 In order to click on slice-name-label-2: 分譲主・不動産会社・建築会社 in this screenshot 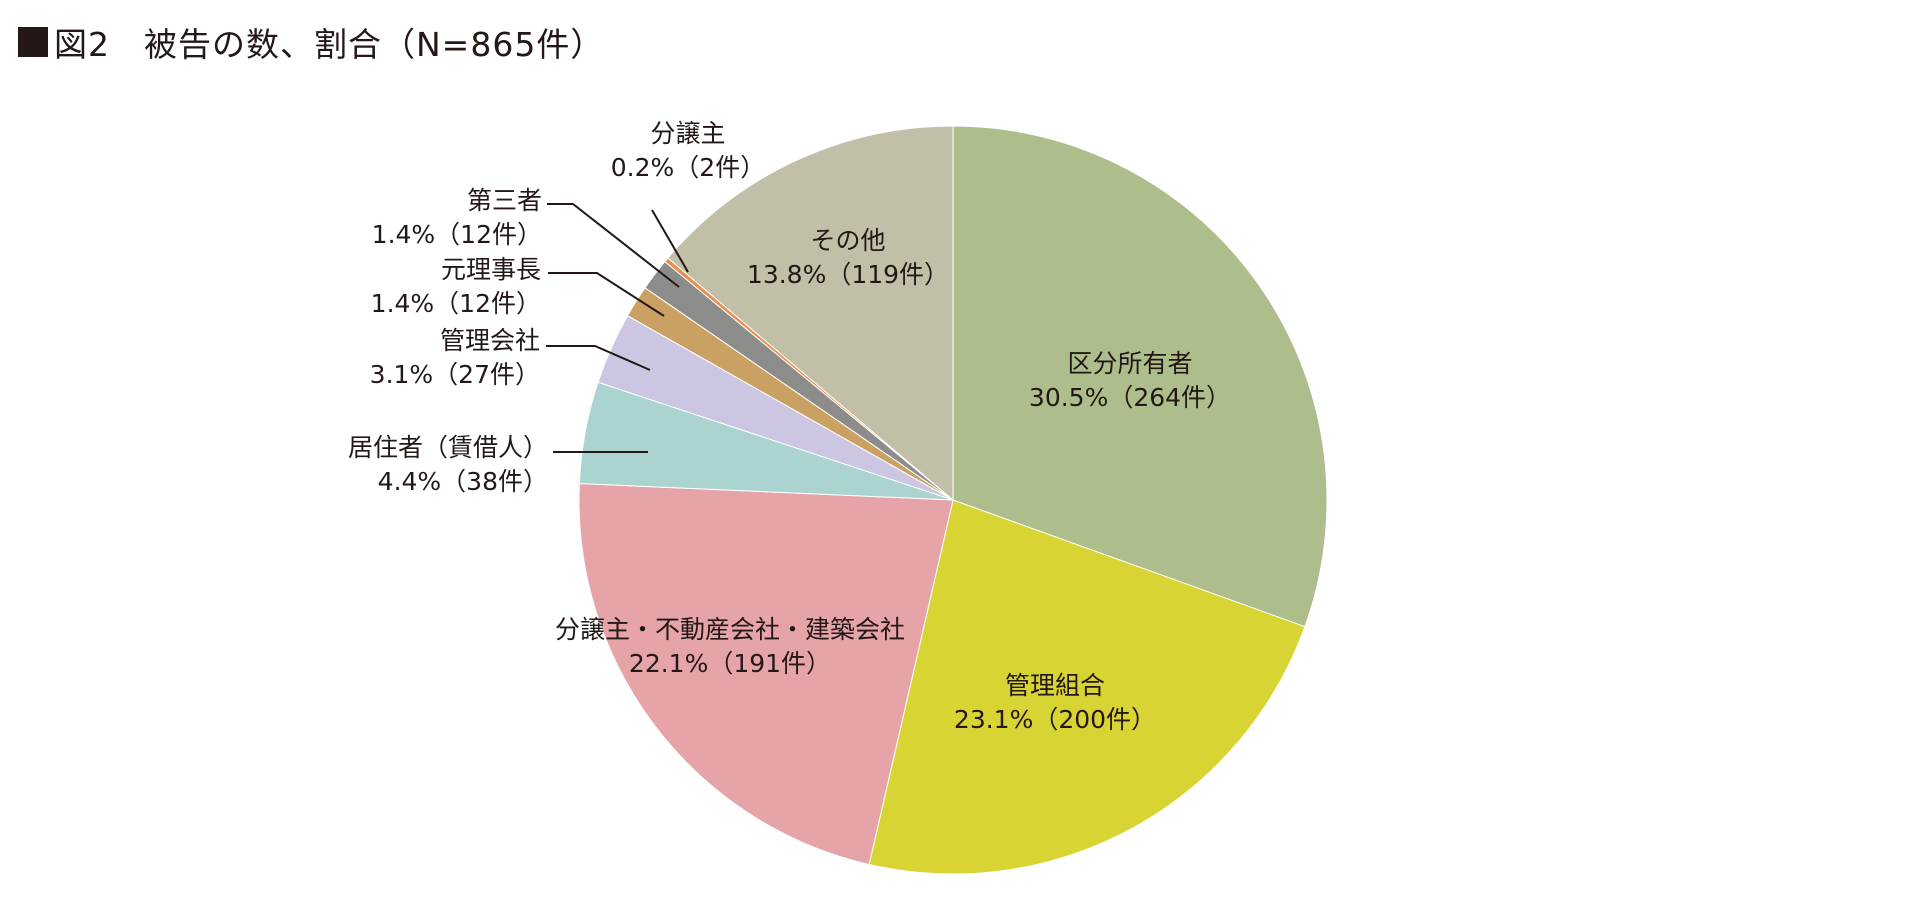, I will do `click(730, 629)`.